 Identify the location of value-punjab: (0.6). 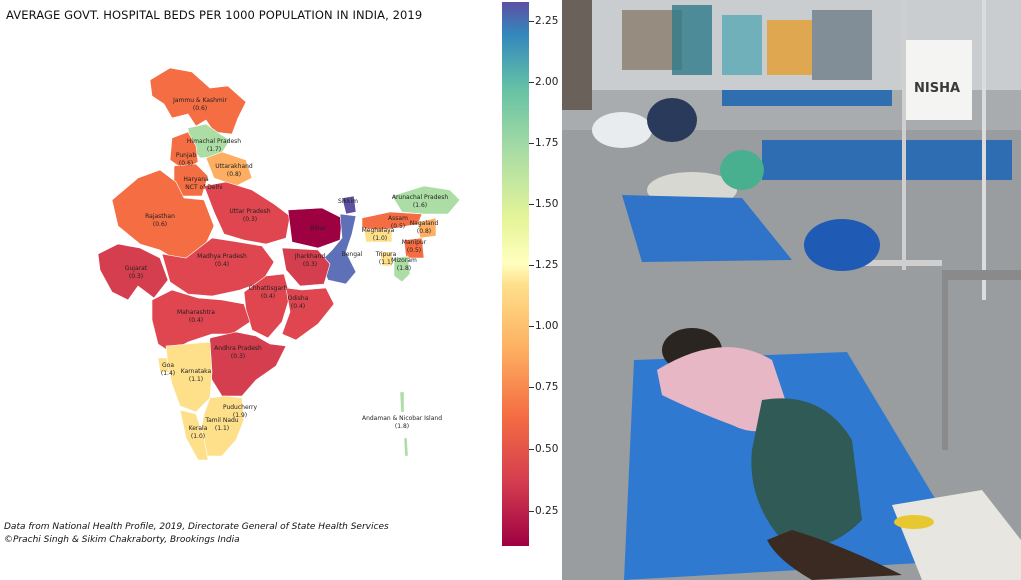
(186, 163).